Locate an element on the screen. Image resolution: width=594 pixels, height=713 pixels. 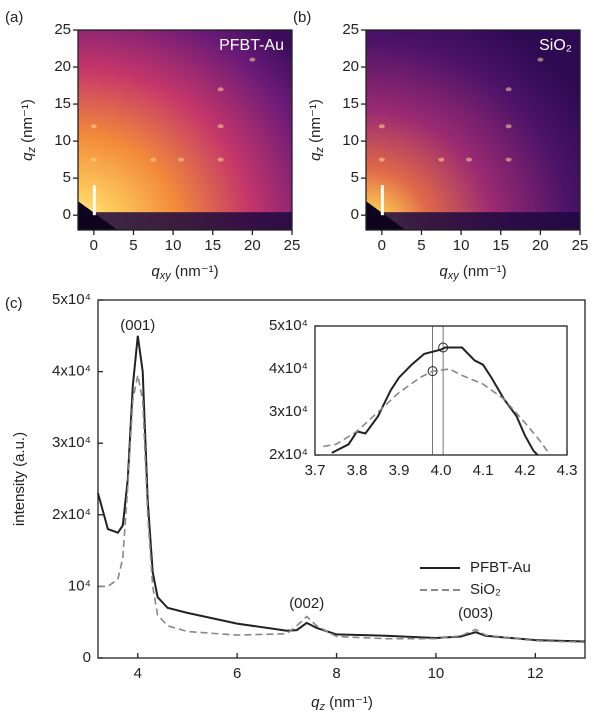
peak-annotation: (003) is located at coordinates (475, 613).